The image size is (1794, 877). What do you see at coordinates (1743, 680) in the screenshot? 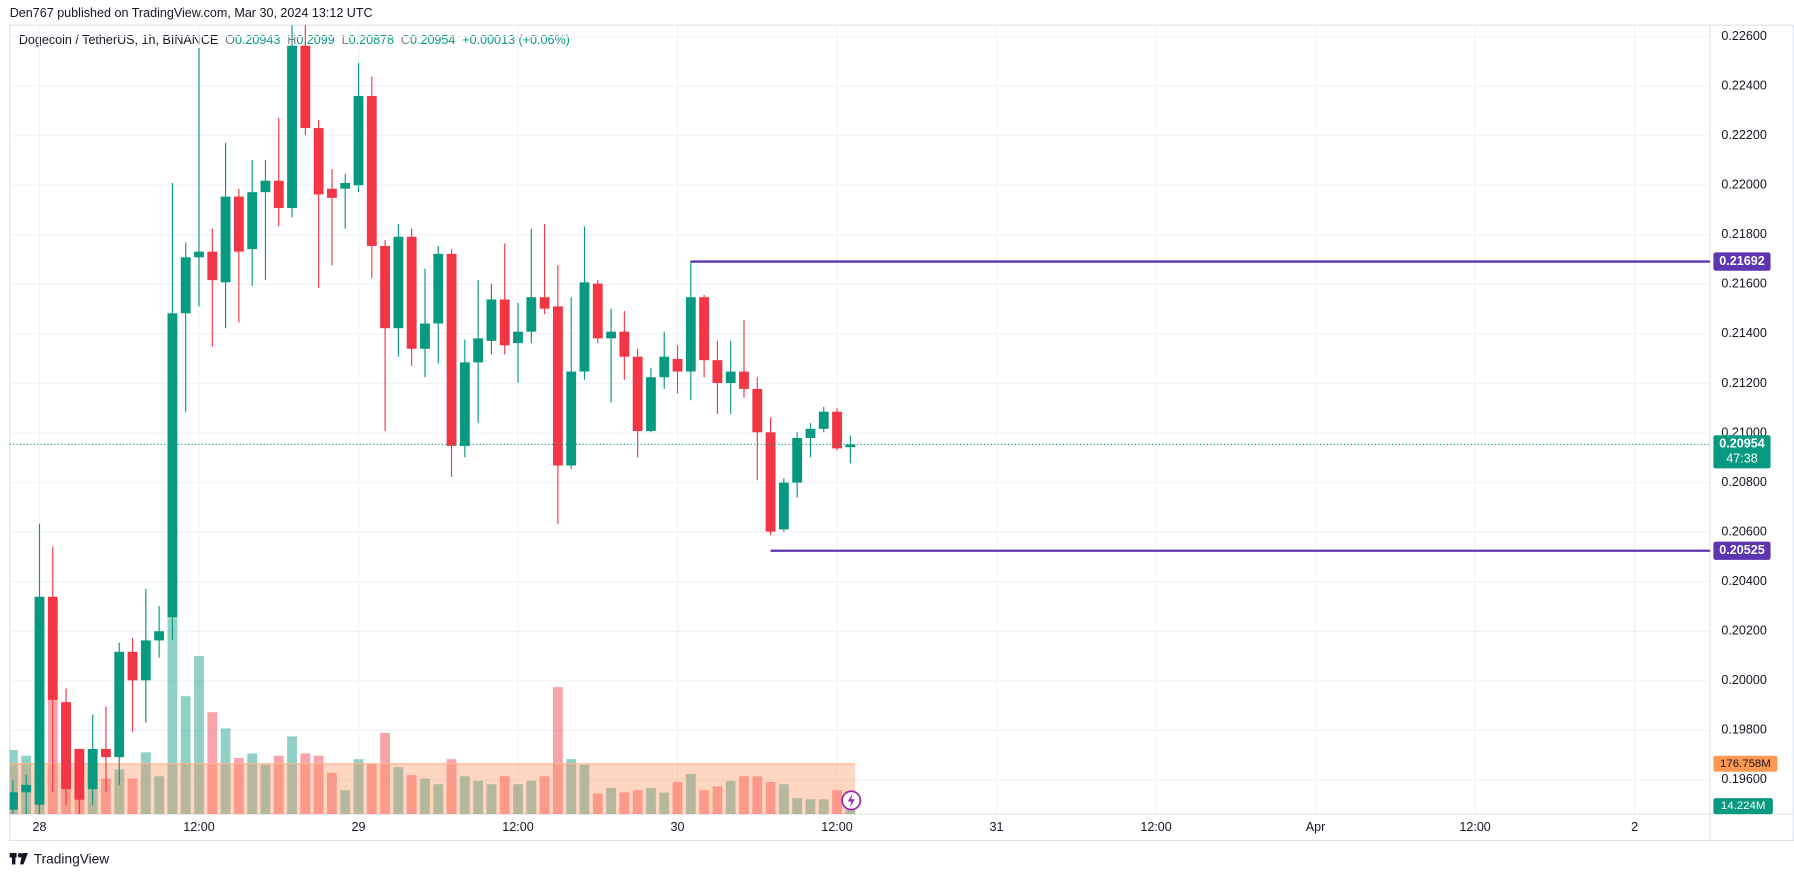
I see `y-tick-label: 0.20000` at bounding box center [1743, 680].